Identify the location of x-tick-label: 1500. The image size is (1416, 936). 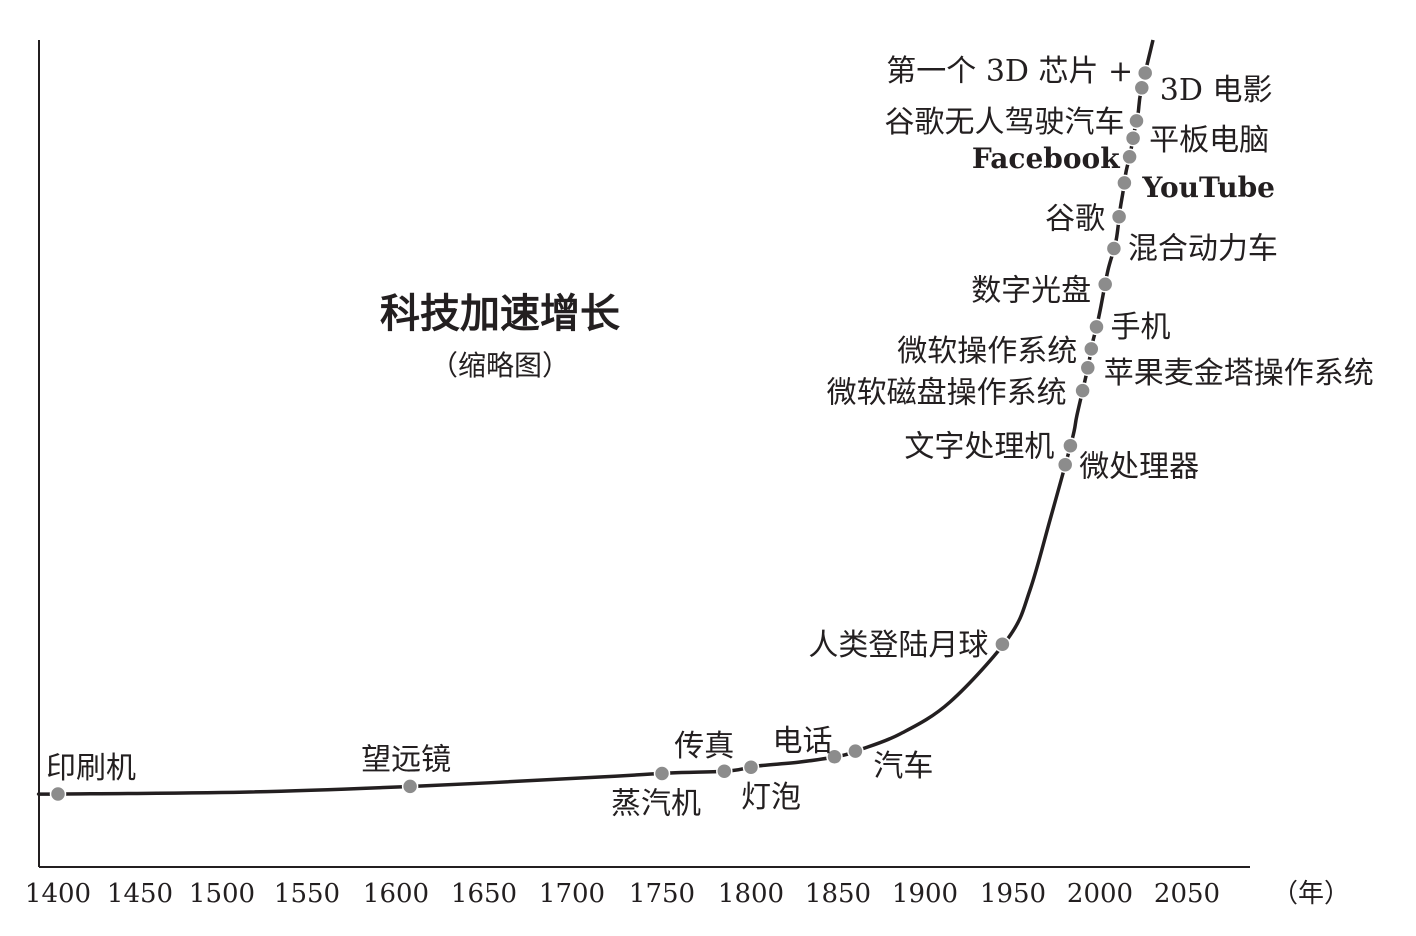
(222, 894).